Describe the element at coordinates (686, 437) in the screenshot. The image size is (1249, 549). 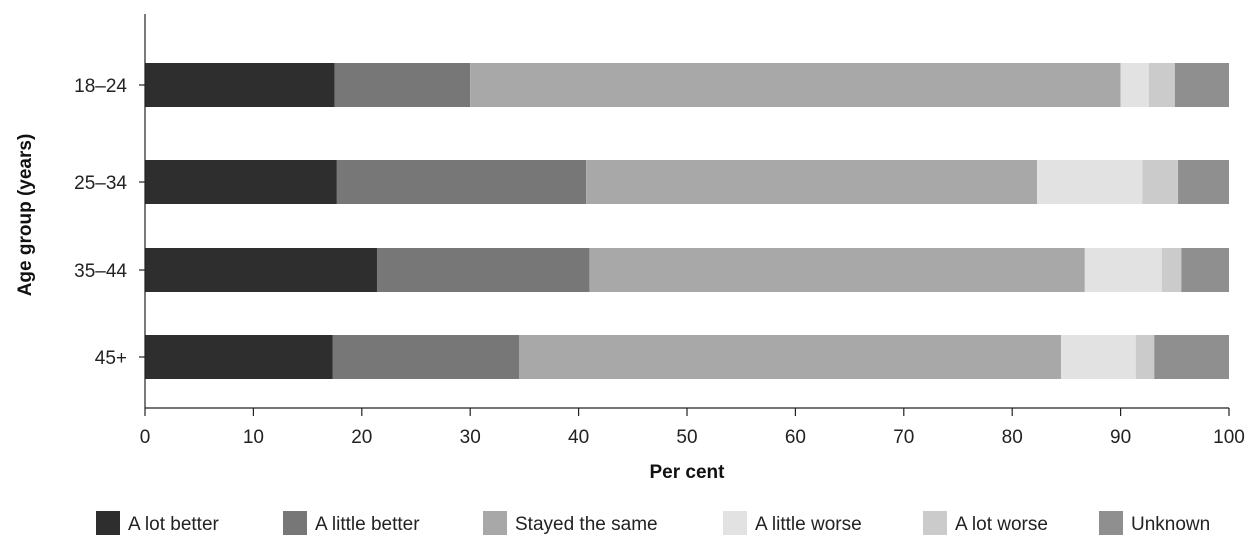
I see `x-tick-label: 50` at that location.